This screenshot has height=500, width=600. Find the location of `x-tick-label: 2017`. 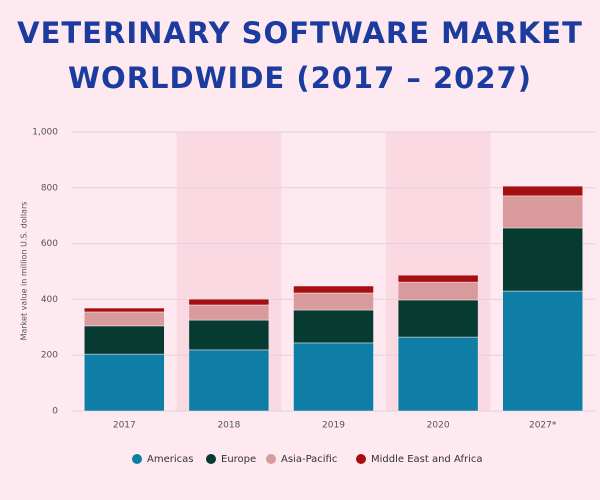

x-tick-label: 2017 is located at coordinates (124, 426).